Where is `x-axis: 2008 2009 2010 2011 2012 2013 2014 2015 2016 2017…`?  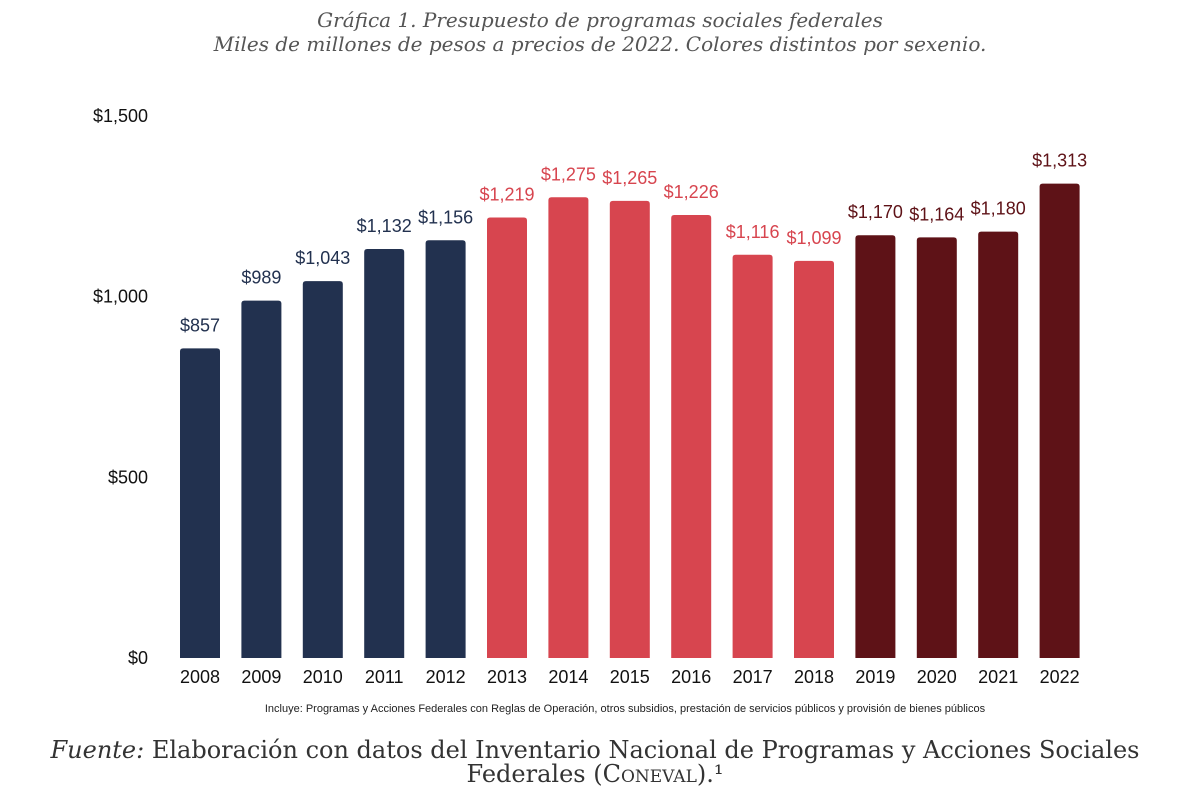
x-axis: 2008 2009 2010 2011 2012 2013 2014 2015 2016 2017… is located at coordinates (630, 677).